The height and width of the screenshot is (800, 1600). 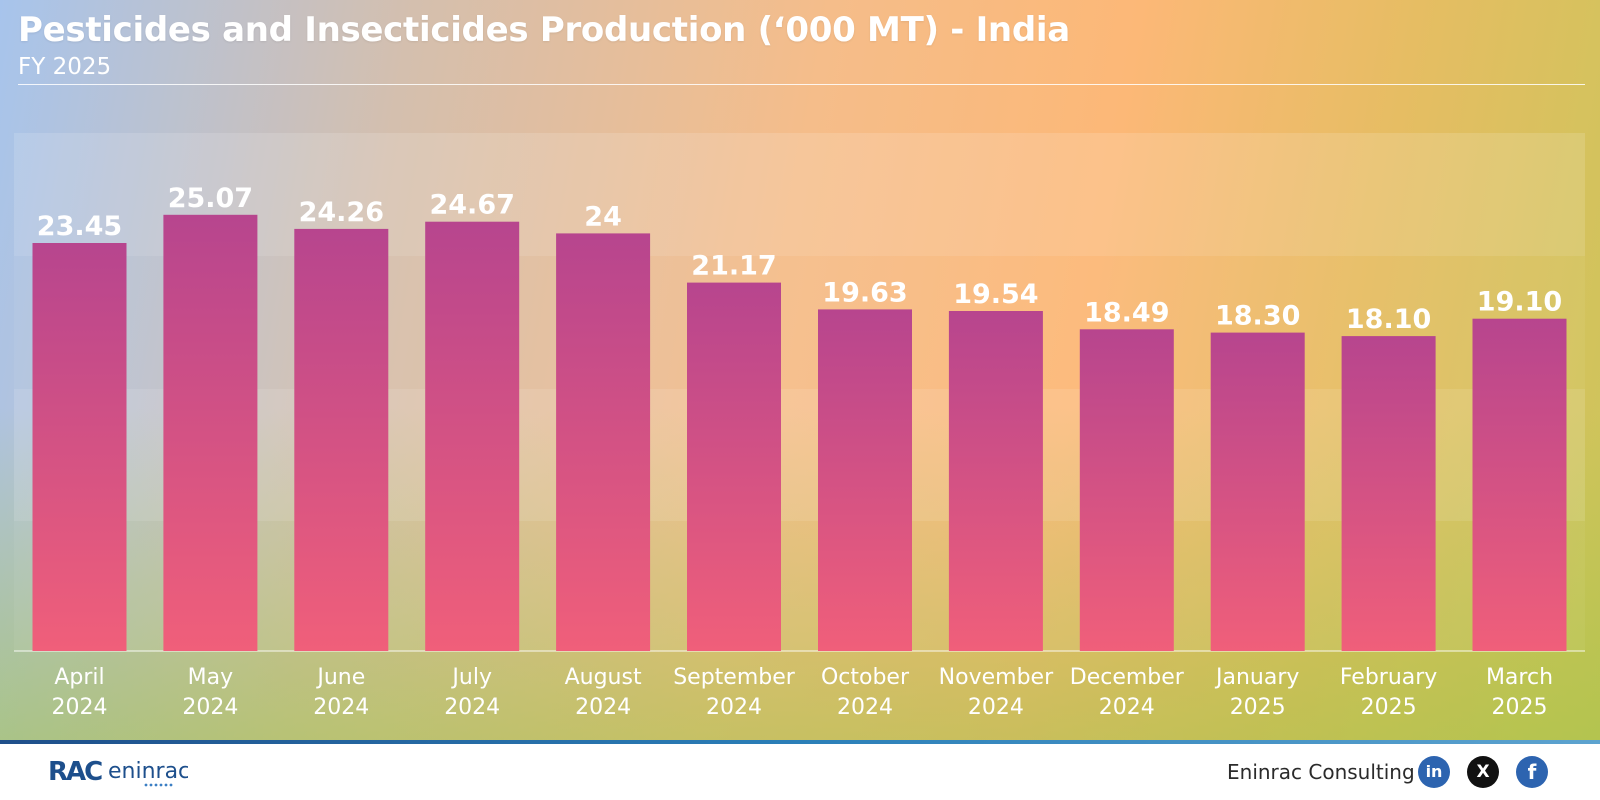 I want to click on x-tick-label: June 2024, so click(x=341, y=692).